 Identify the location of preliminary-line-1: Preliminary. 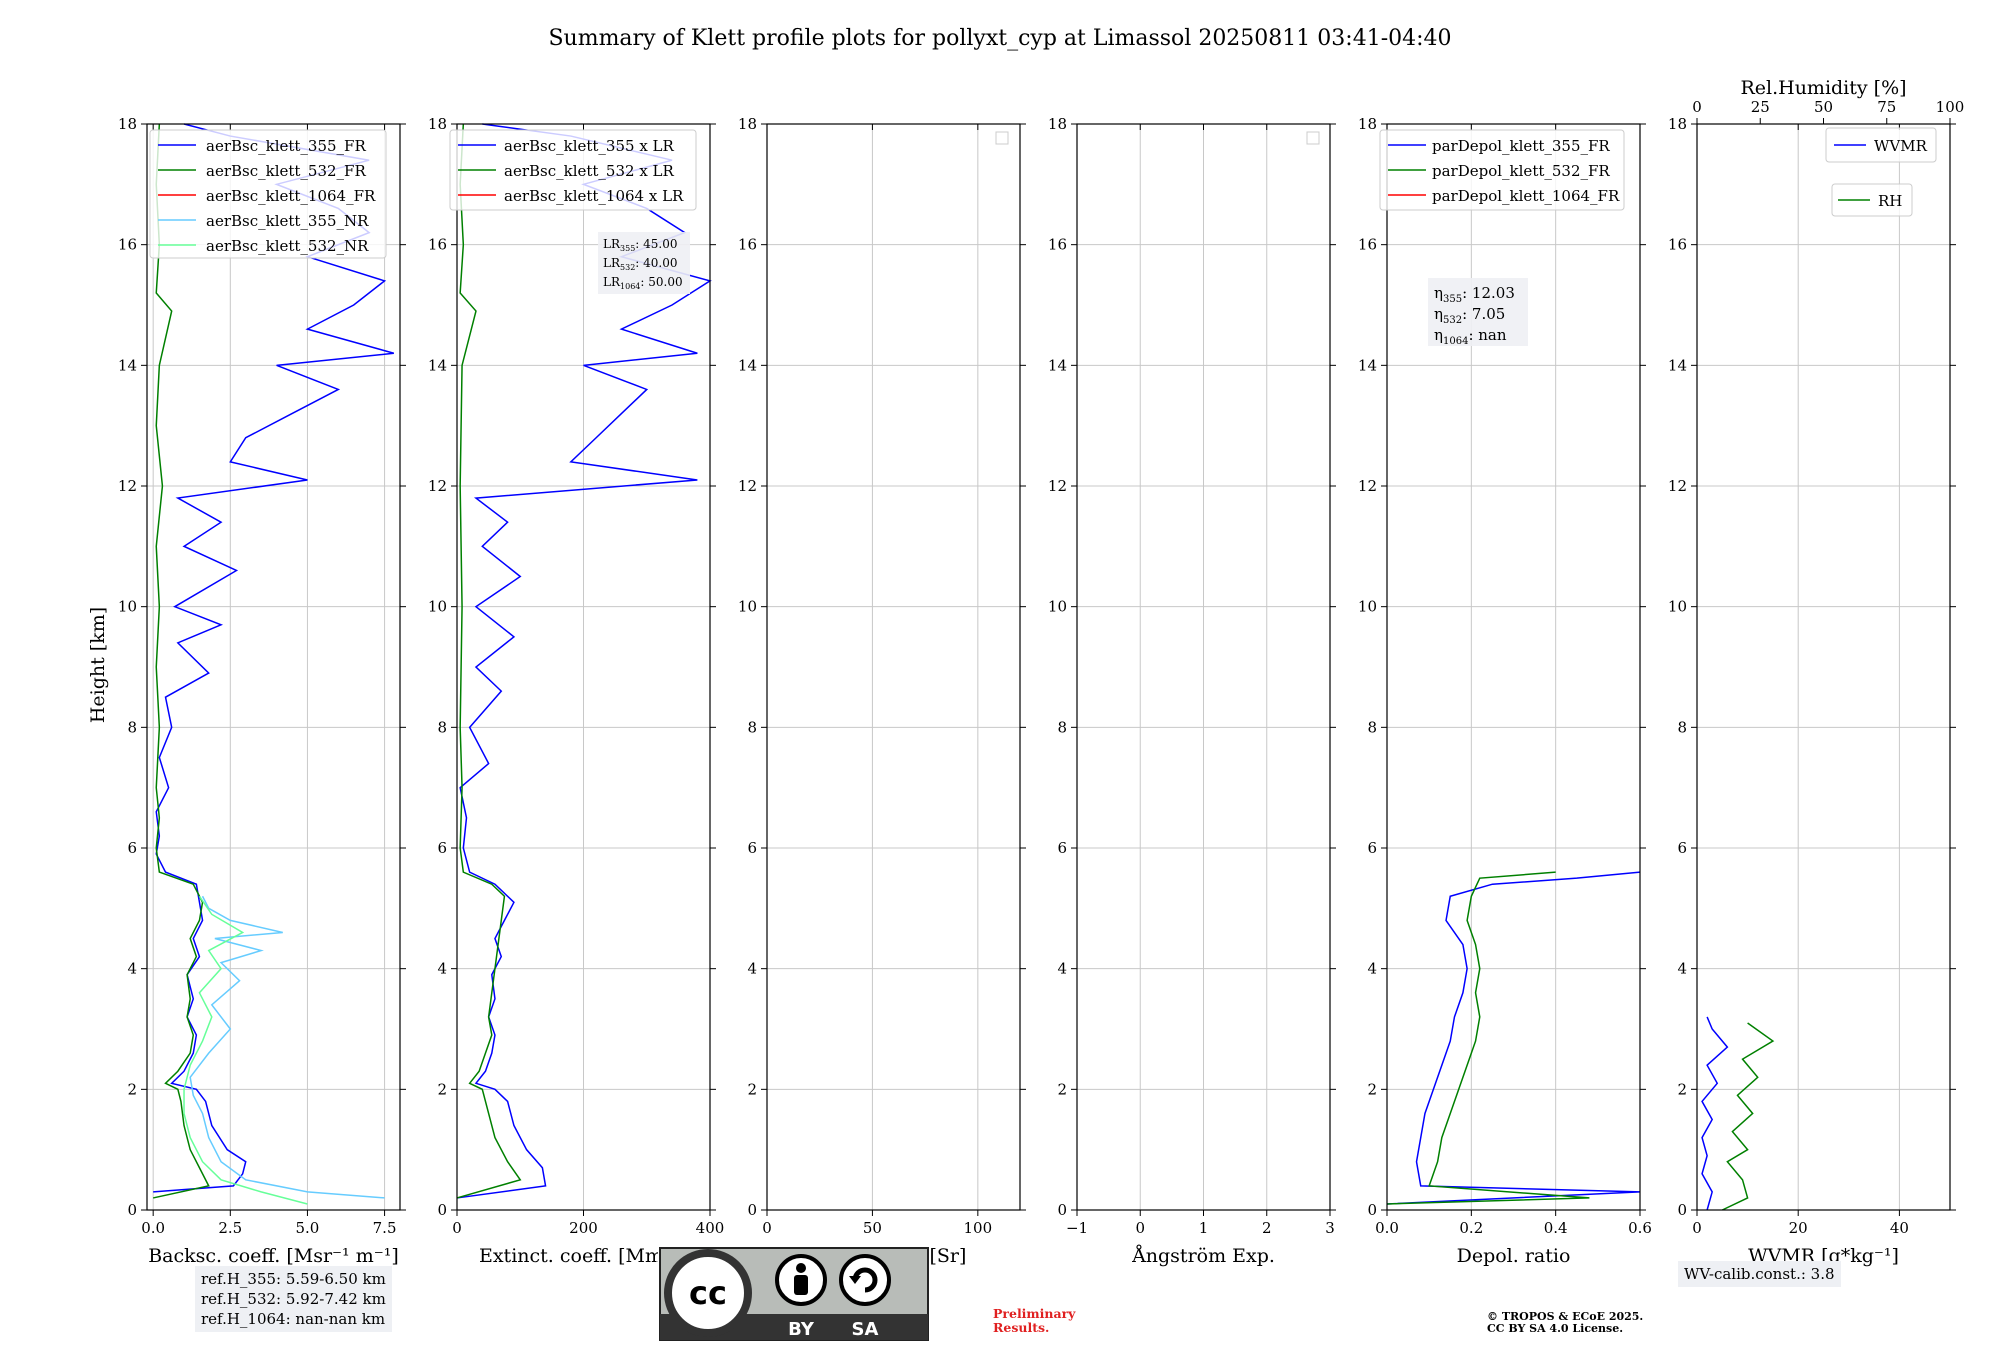
(1034, 1313).